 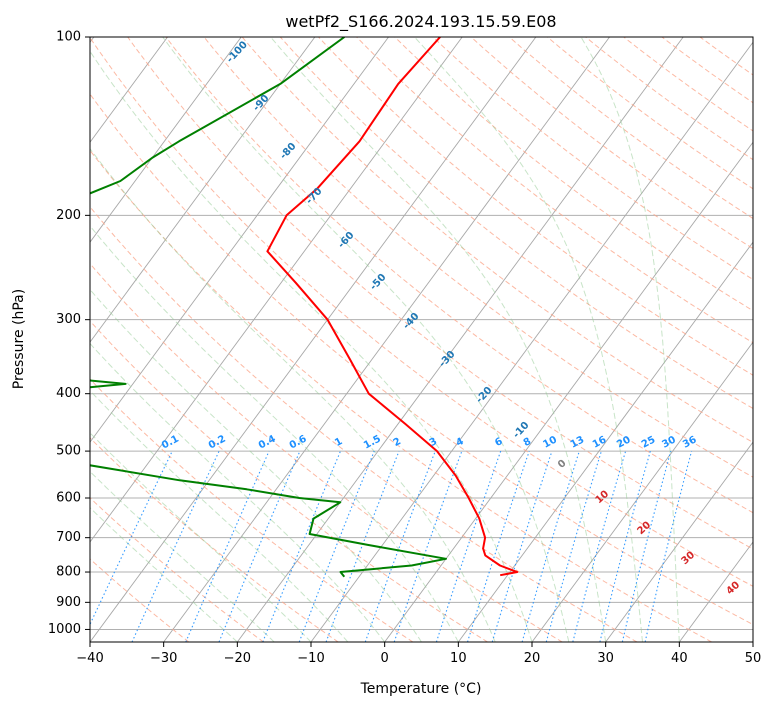 I want to click on y-tick-label: 300, so click(x=68, y=319).